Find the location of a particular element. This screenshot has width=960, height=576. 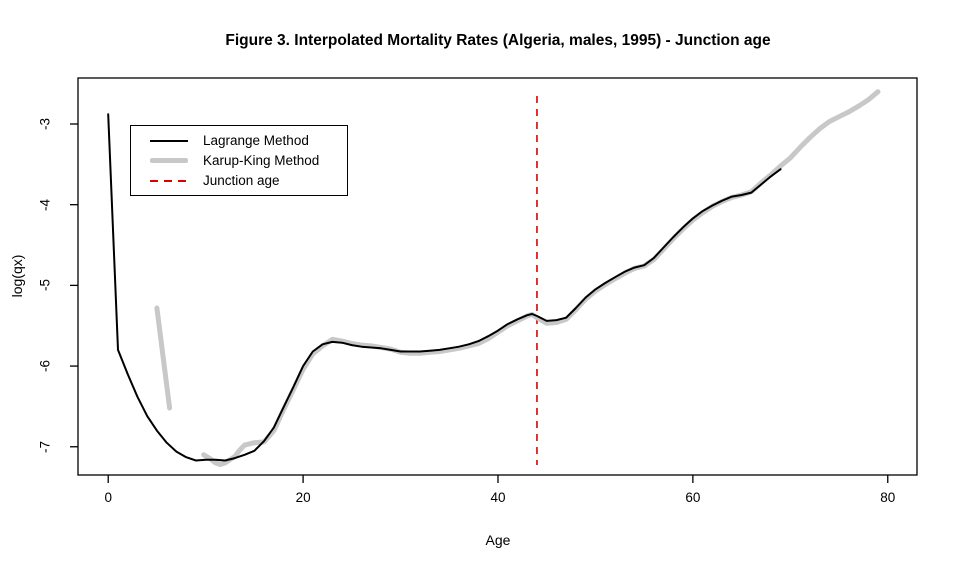

legend-label: Junction age is located at coordinates (241, 180).